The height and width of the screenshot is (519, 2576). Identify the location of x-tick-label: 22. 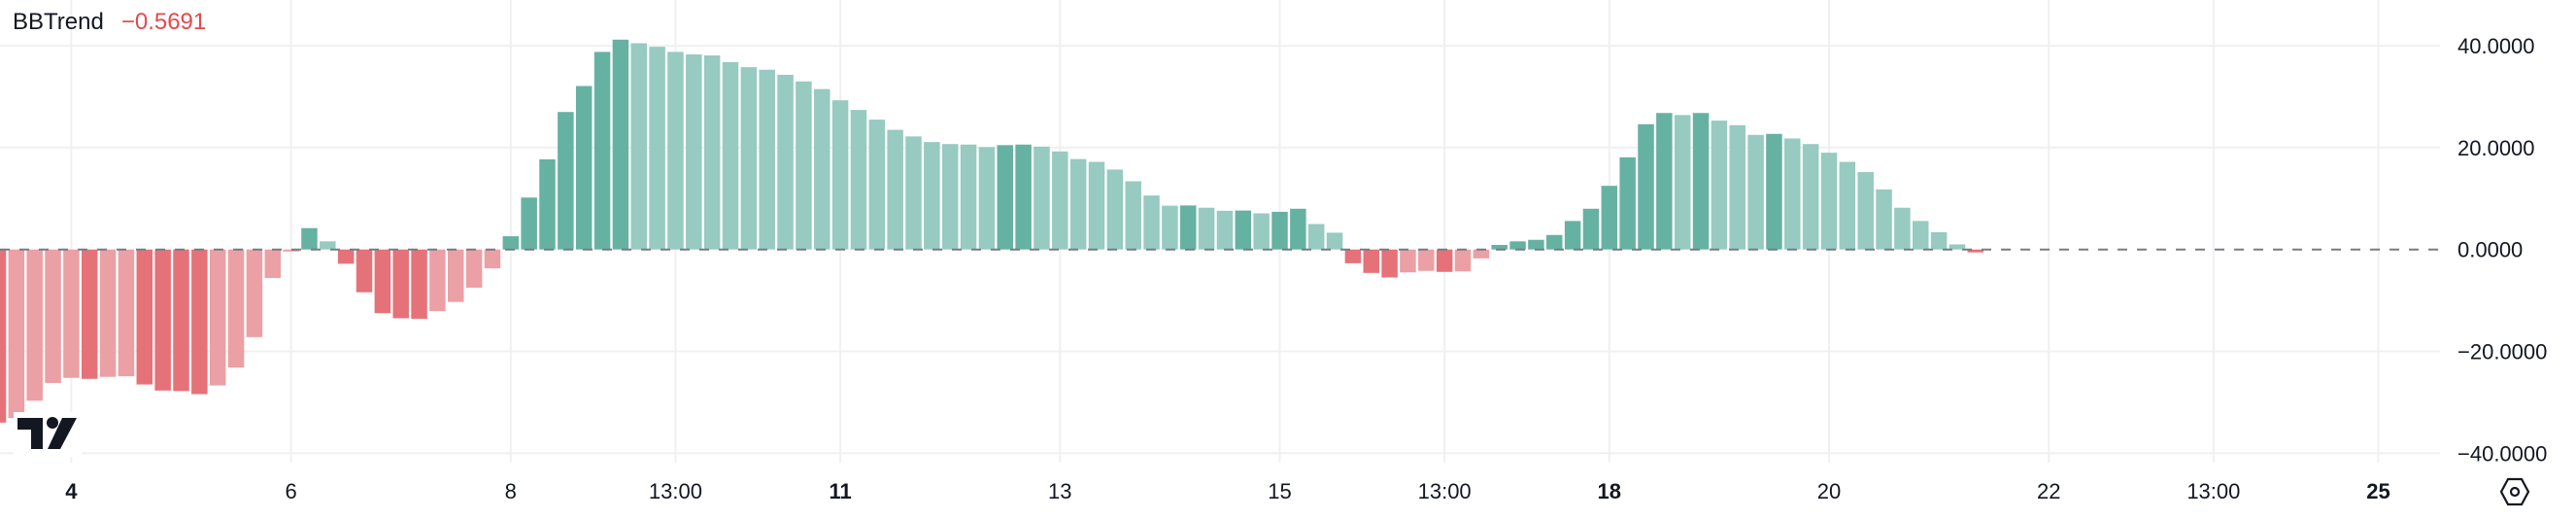
(2048, 491).